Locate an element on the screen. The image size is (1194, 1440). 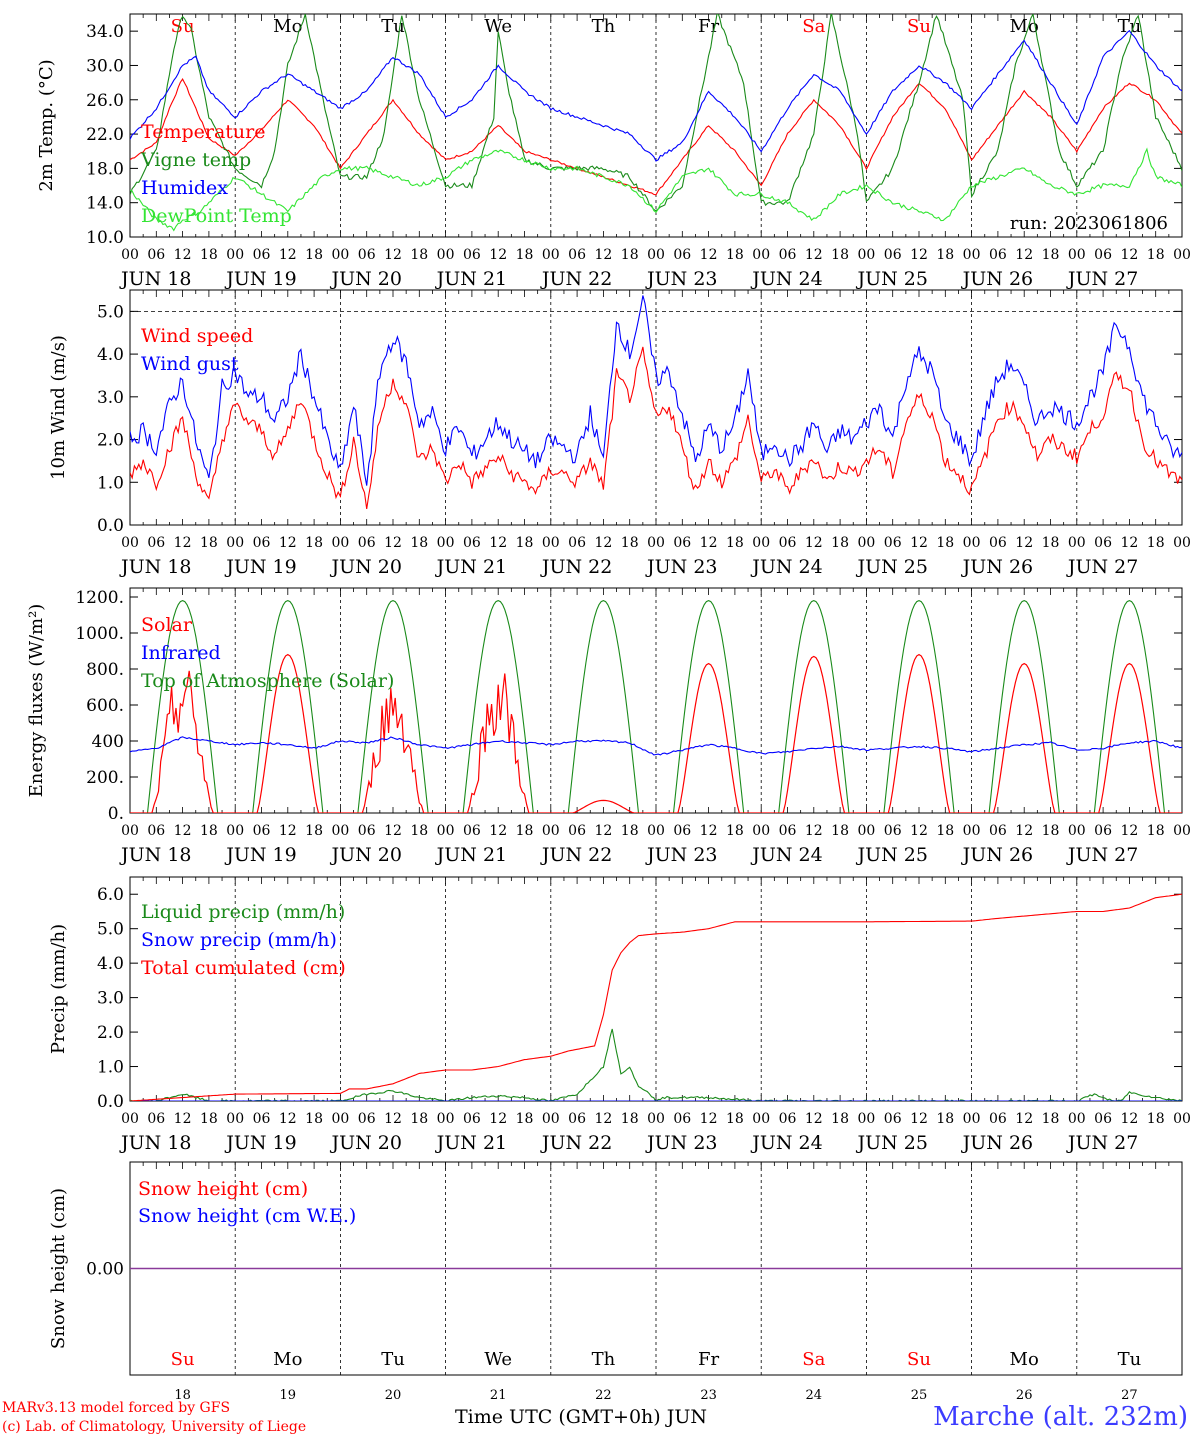
date-label: JUN 24 is located at coordinates (786, 567).